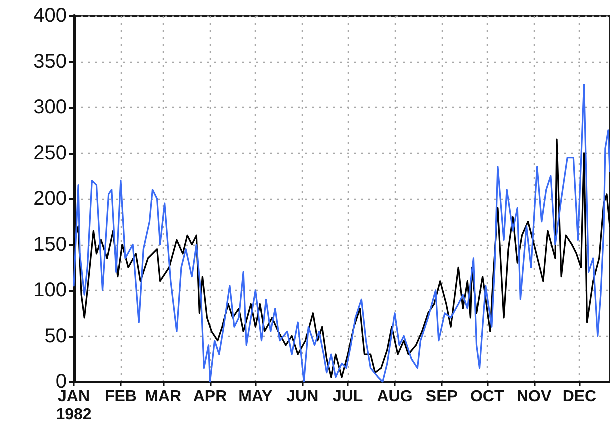  What do you see at coordinates (55, 336) in the screenshot?
I see `y-tick-label: 50` at bounding box center [55, 336].